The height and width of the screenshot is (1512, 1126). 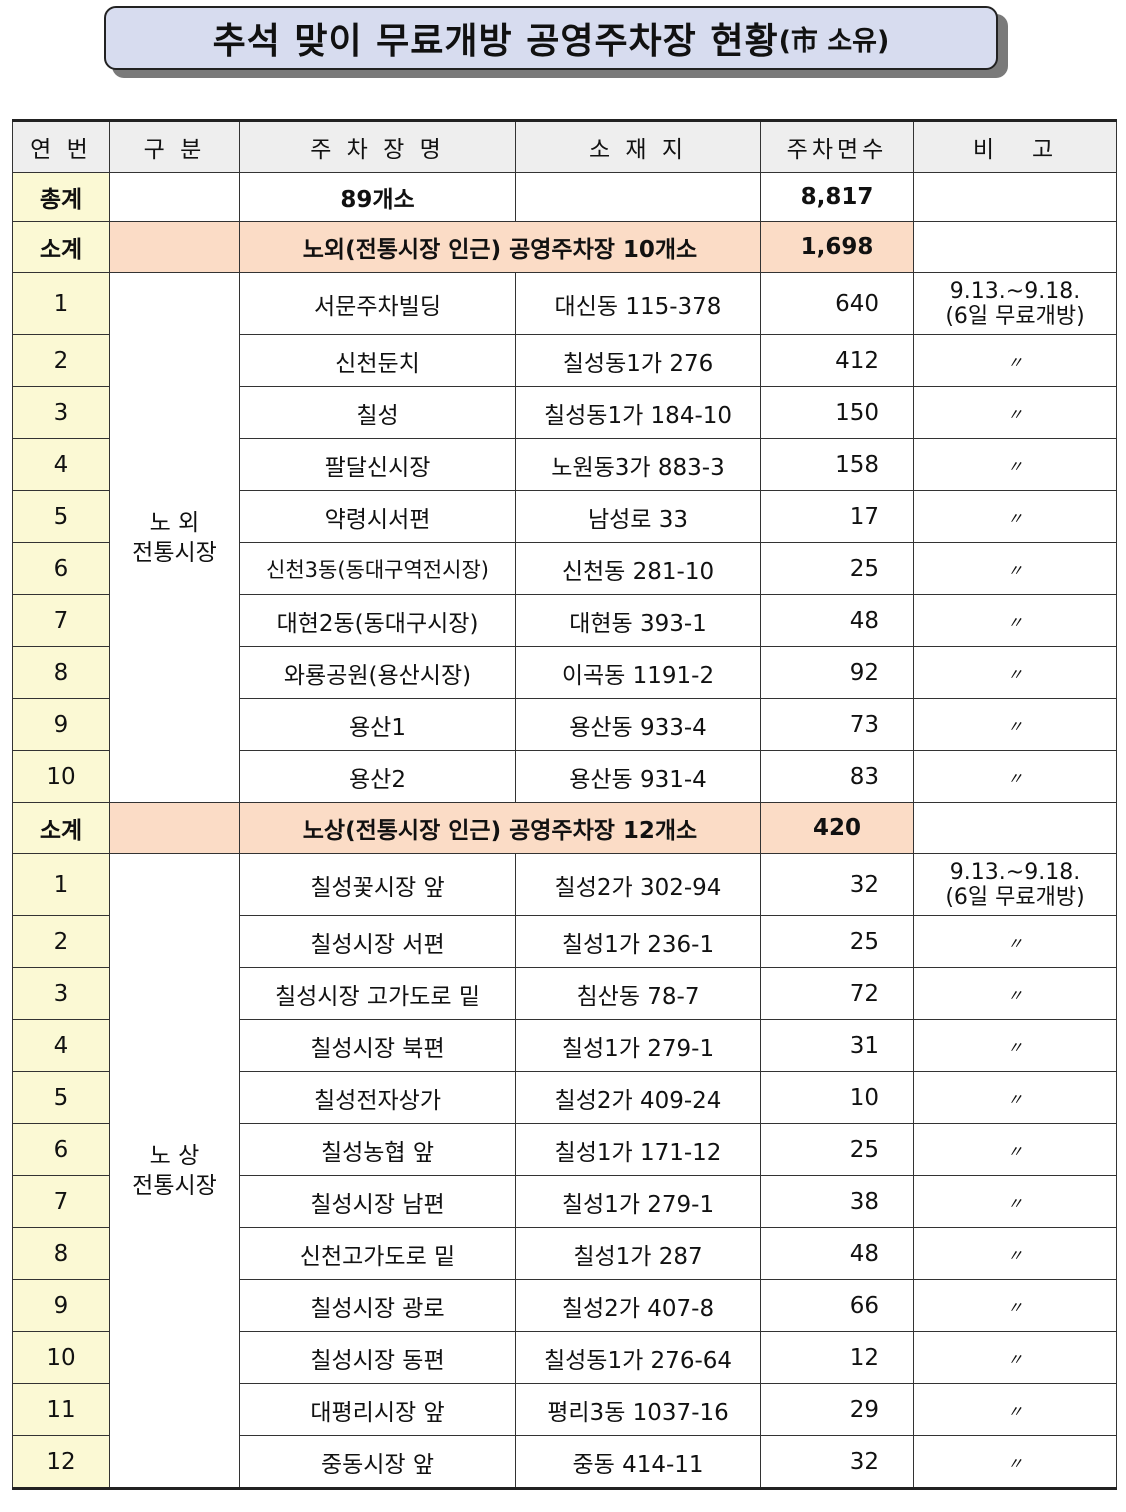 I want to click on parking-name: 중동시장 앞, so click(x=377, y=1462).